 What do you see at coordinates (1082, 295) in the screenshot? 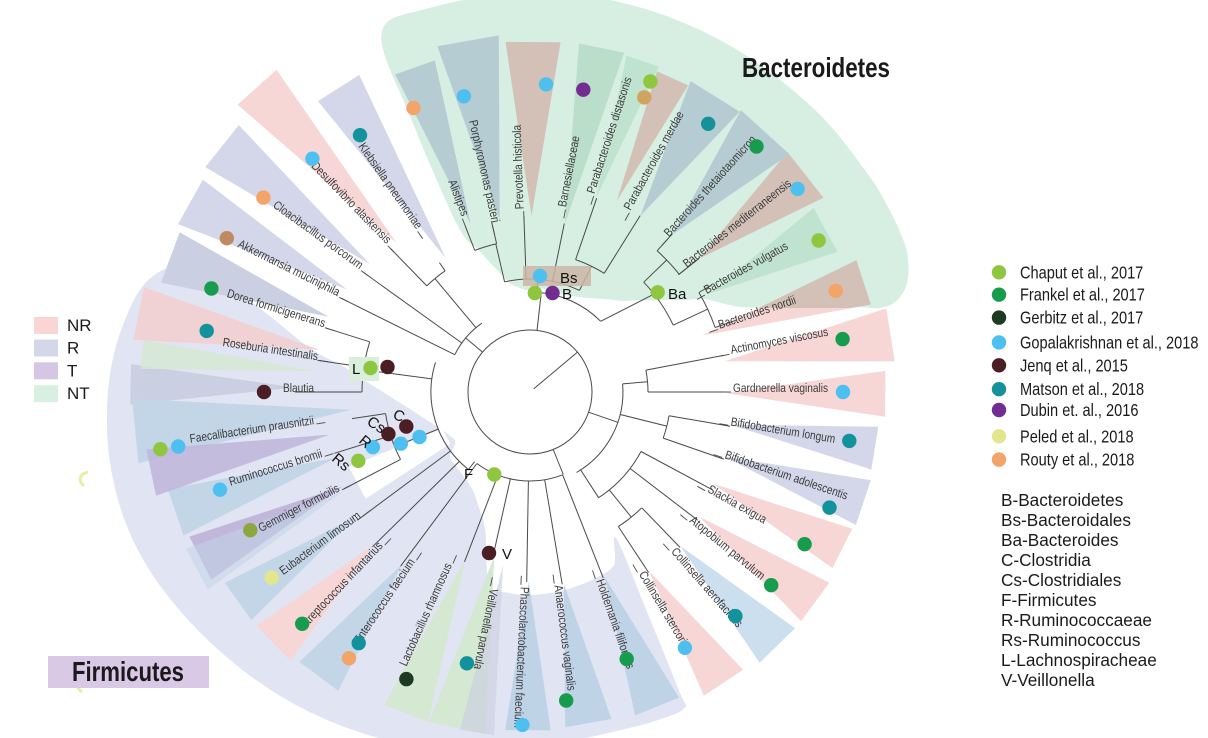
I see `svg-text: Frankel et al., 2017` at bounding box center [1082, 295].